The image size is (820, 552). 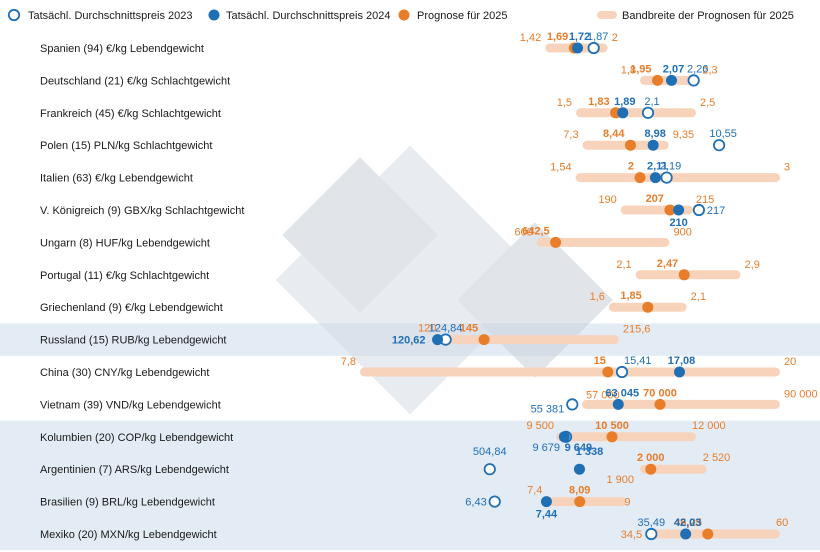 What do you see at coordinates (214, 15) in the screenshot?
I see `legend-marker-2024` at bounding box center [214, 15].